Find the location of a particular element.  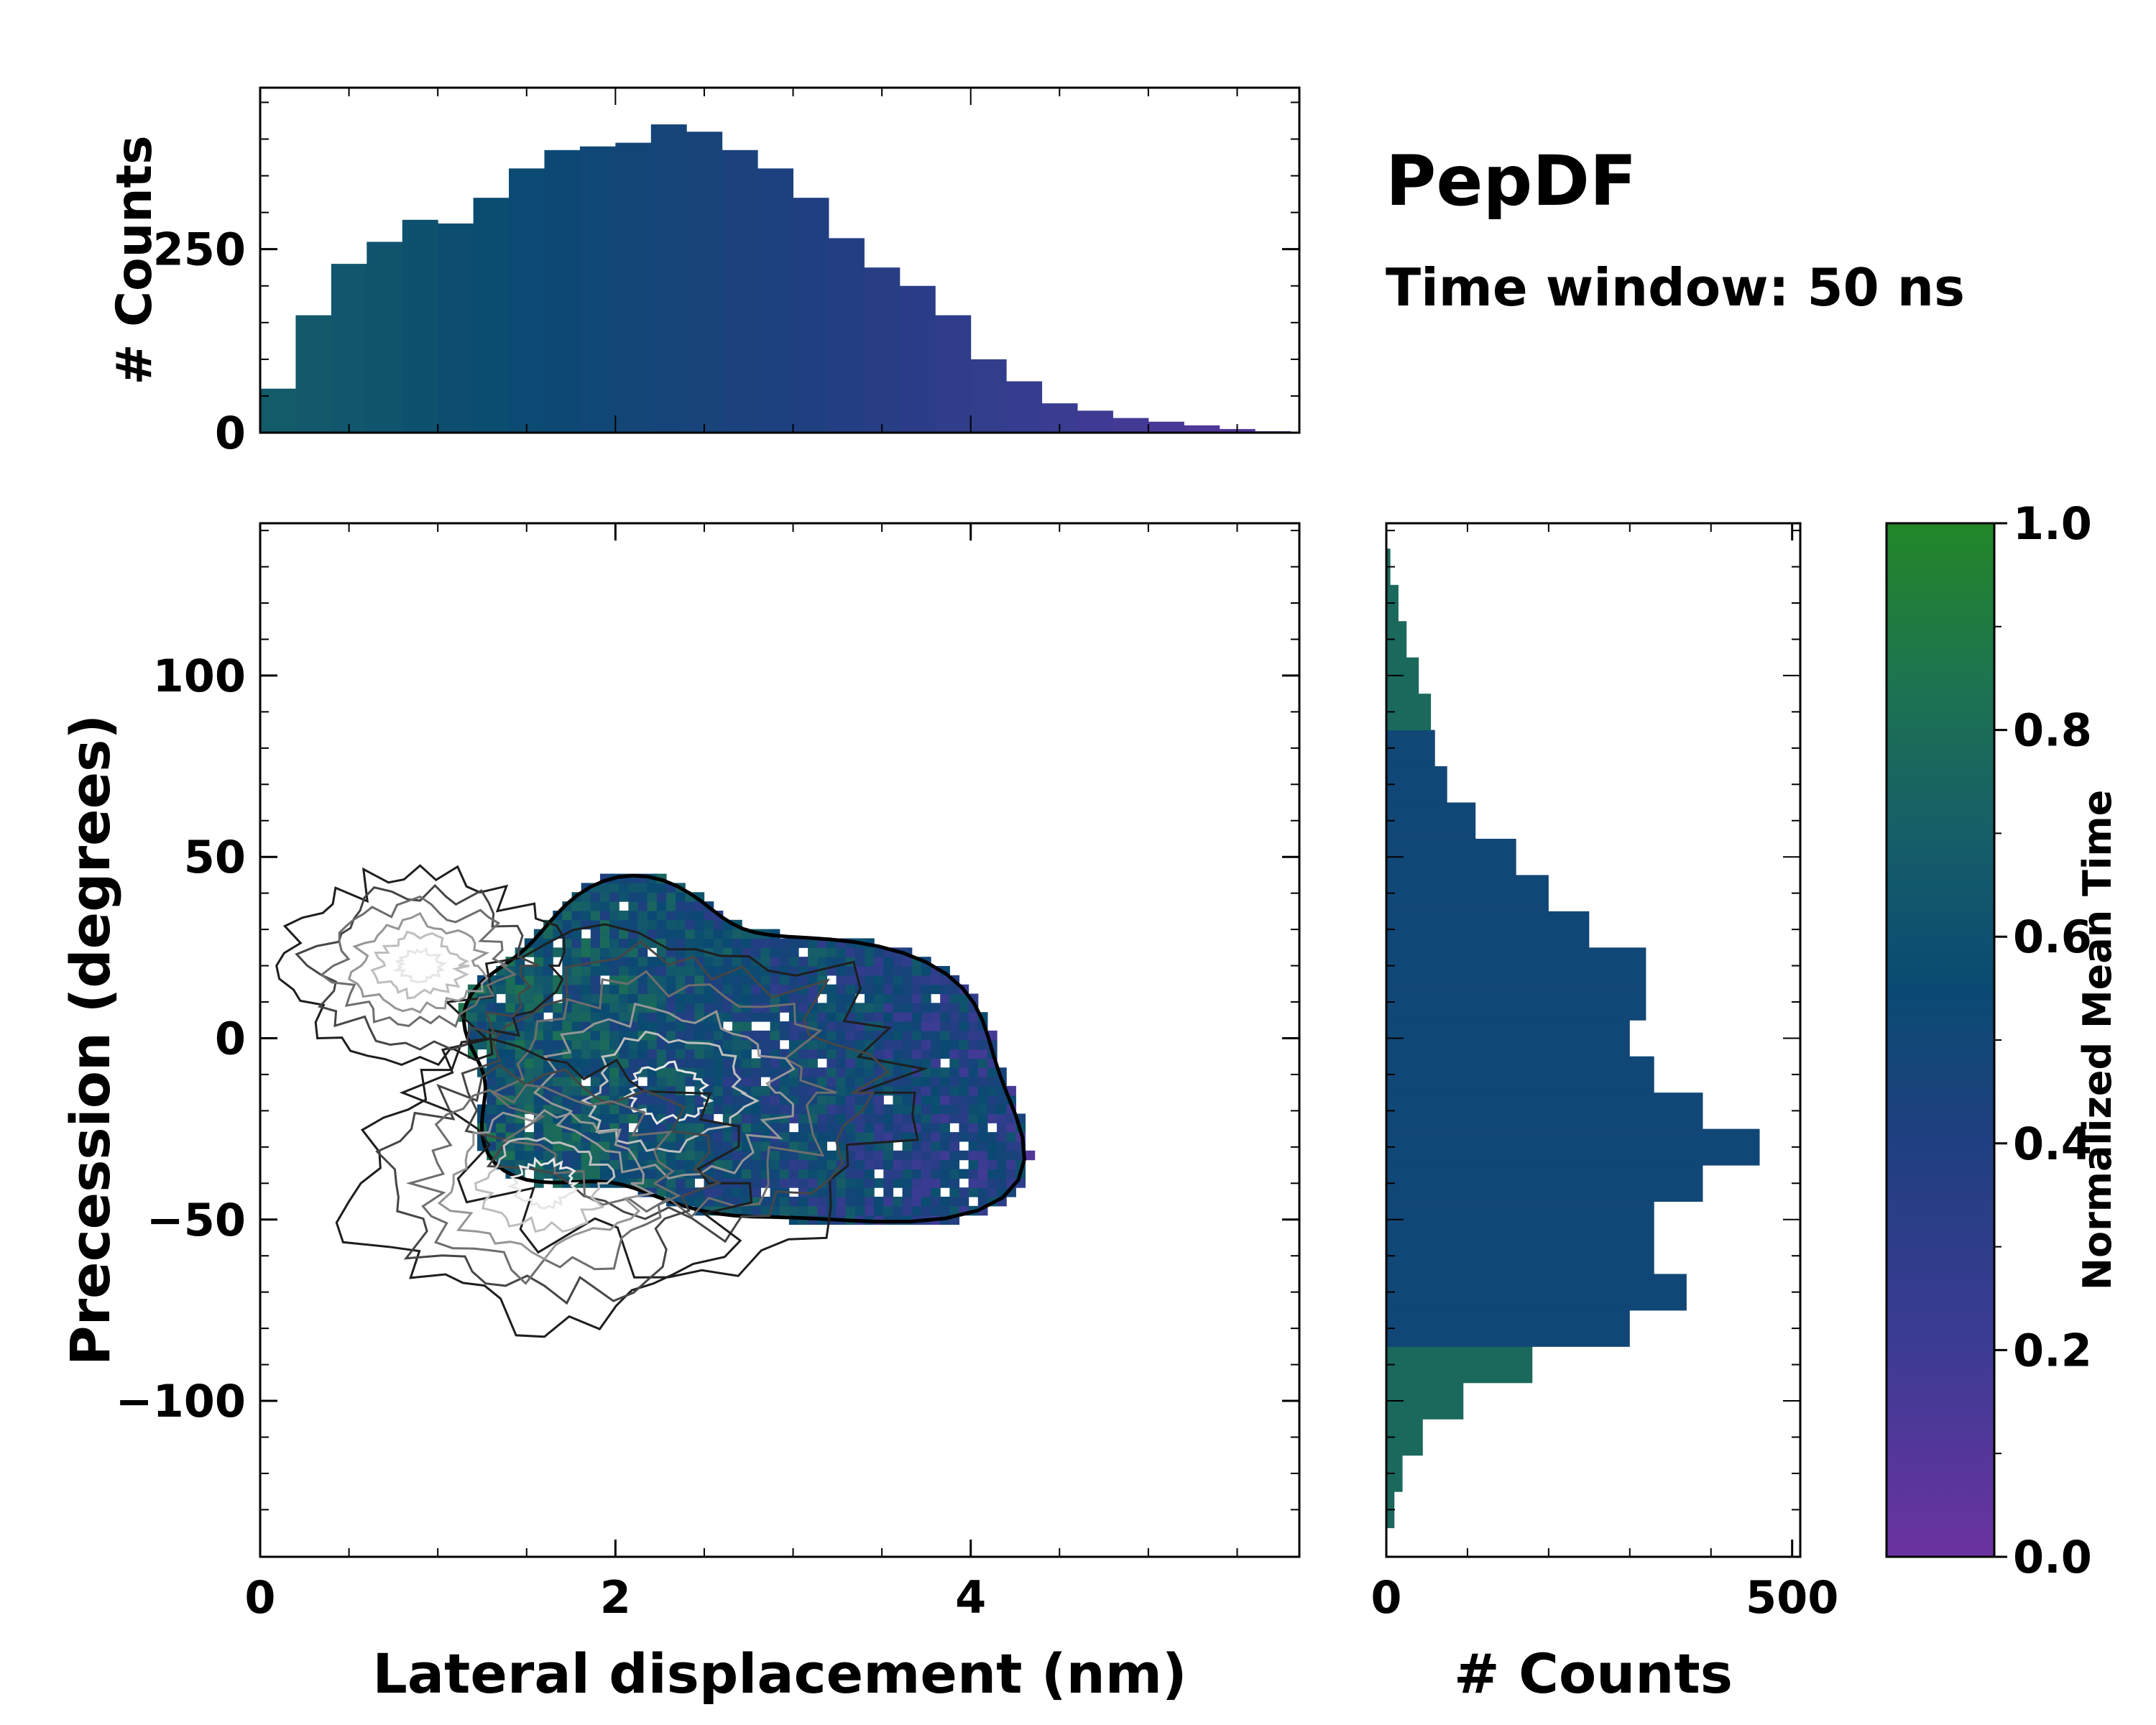

y-tick-label: 100 is located at coordinates (199, 676).